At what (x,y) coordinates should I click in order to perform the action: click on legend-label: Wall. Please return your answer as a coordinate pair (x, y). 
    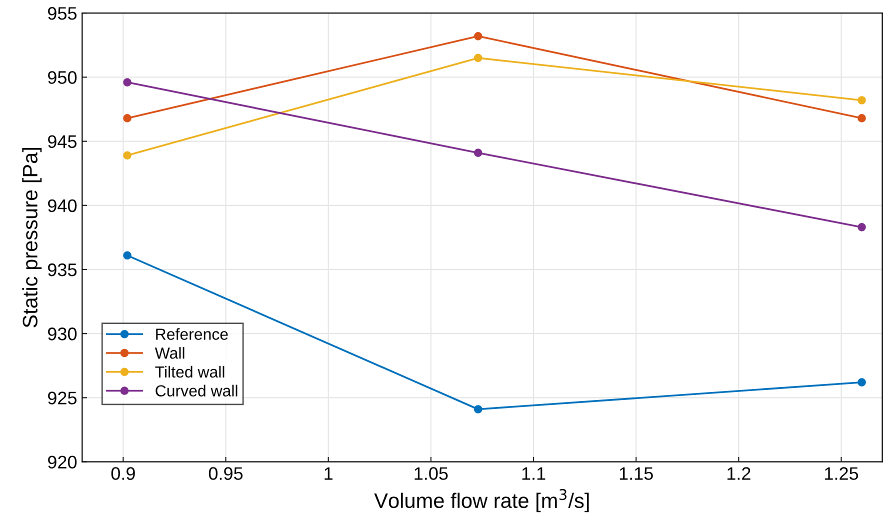
    Looking at the image, I should click on (169, 353).